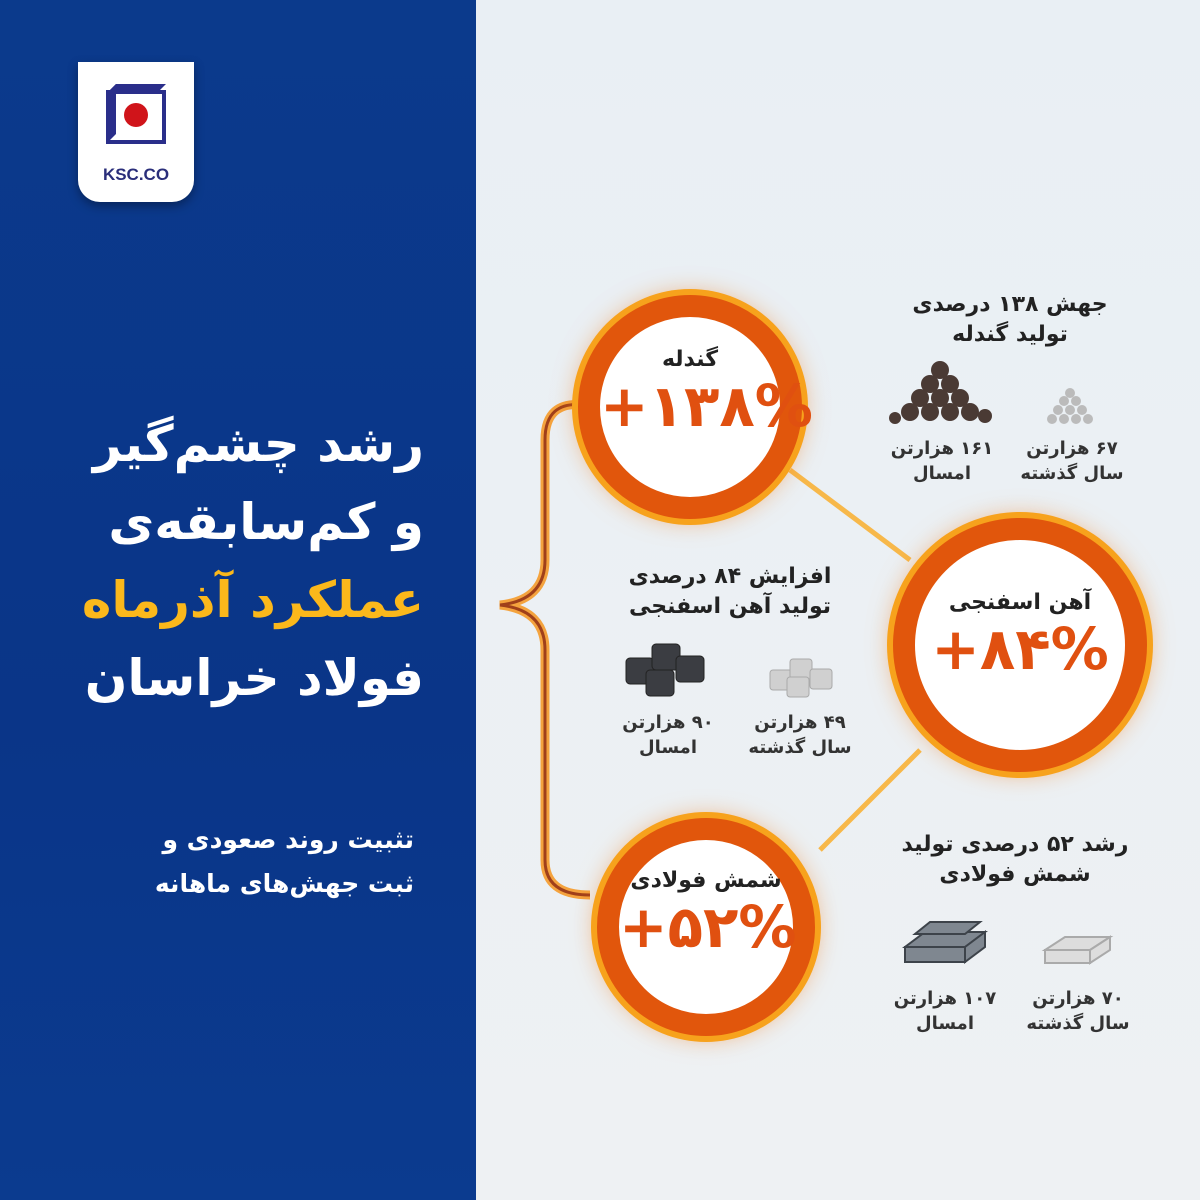  What do you see at coordinates (945, 1011) in the screenshot?
I see `billet-this-year: ۱۰۷ هزارتن امسال` at bounding box center [945, 1011].